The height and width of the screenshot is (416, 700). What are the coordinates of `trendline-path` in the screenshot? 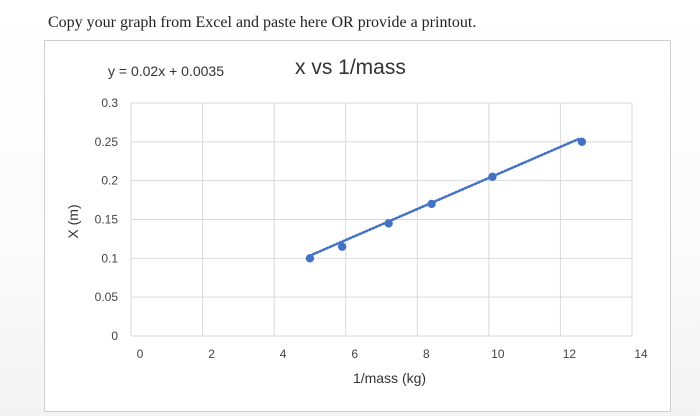 It's located at (444, 197).